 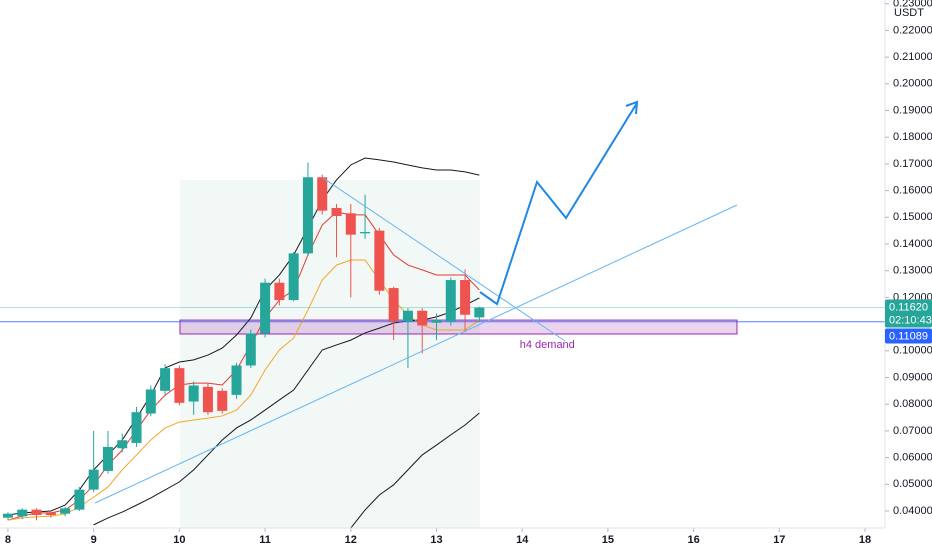 I want to click on x-tick-label: 18, so click(x=865, y=540).